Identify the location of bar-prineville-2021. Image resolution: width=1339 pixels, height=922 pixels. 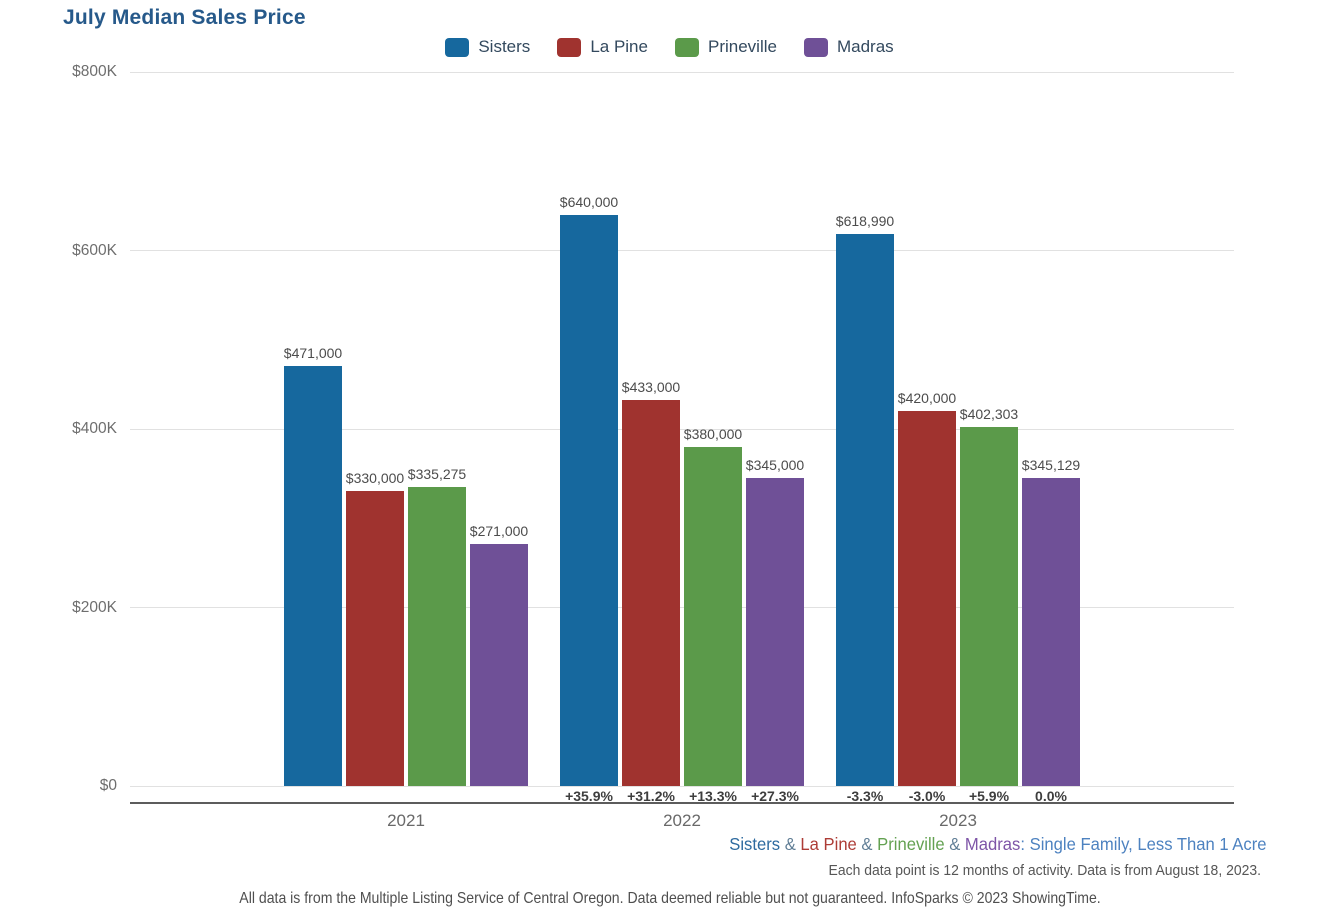
(437, 636).